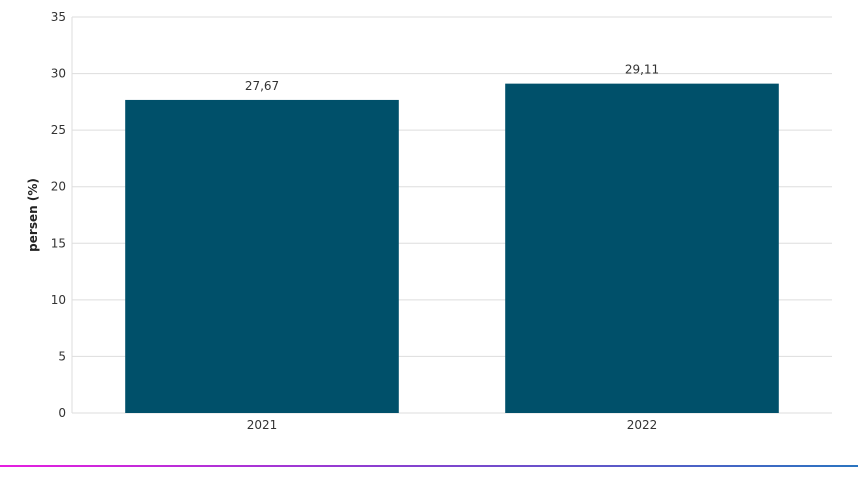  I want to click on y-tick-label: 5, so click(62, 356).